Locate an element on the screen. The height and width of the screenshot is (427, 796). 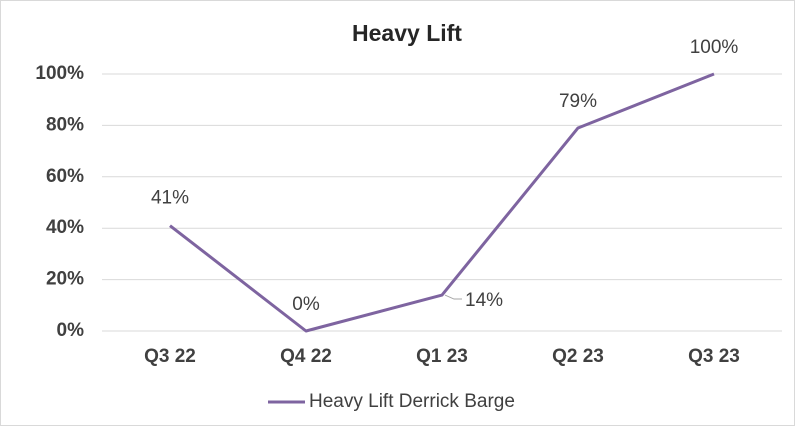
y-tick-label: 20% is located at coordinates (65, 279).